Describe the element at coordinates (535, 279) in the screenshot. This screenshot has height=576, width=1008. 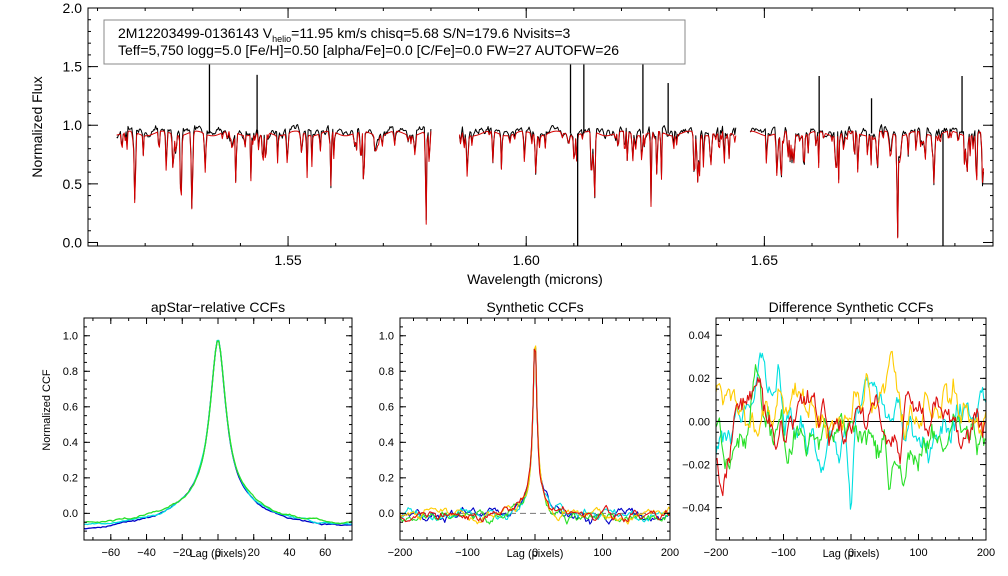
I see `spectrum-x-axis-label: Wavelength (microns)` at that location.